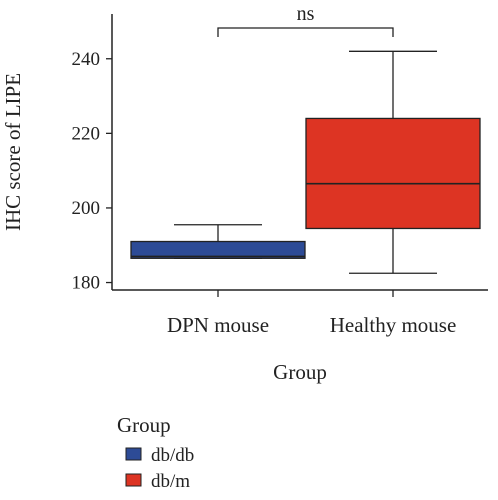 The width and height of the screenshot is (498, 500). I want to click on y-tick-label: 220, so click(86, 133).